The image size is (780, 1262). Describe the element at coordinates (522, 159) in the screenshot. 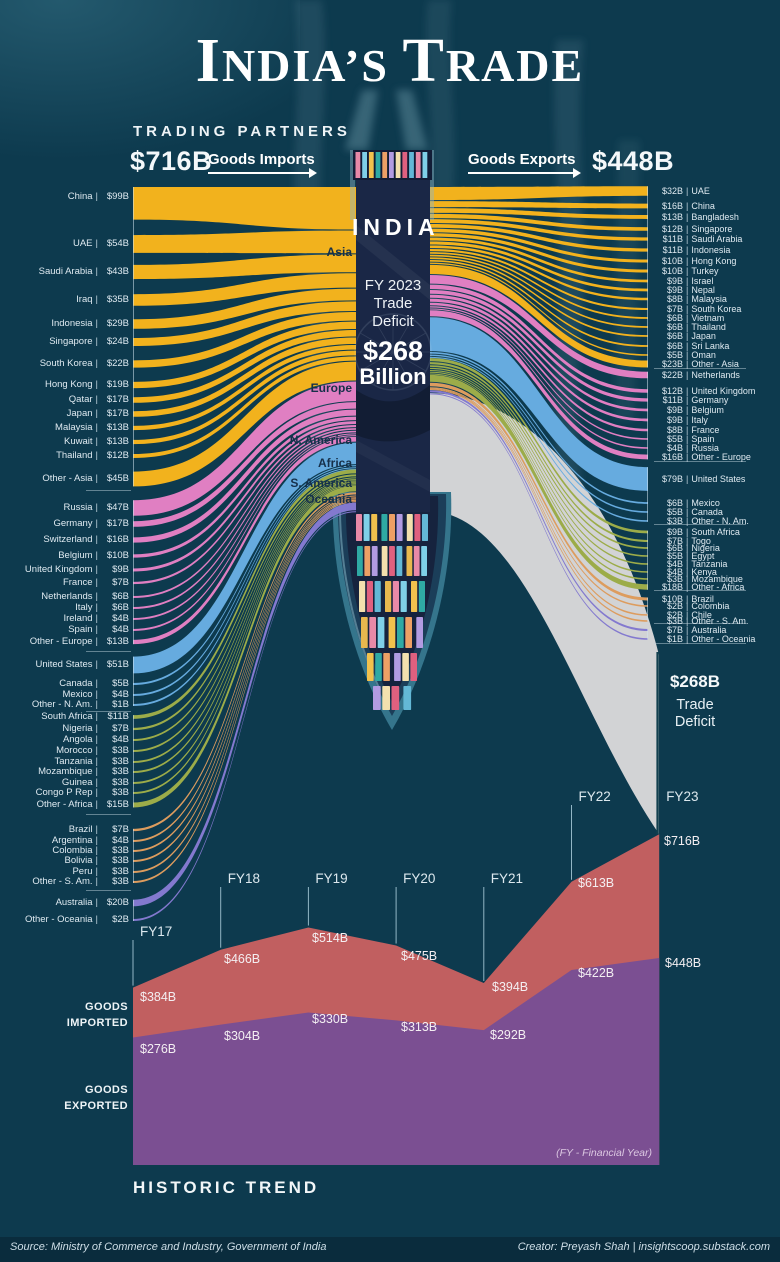

I see `exports-direction-label: Goods Exports` at that location.